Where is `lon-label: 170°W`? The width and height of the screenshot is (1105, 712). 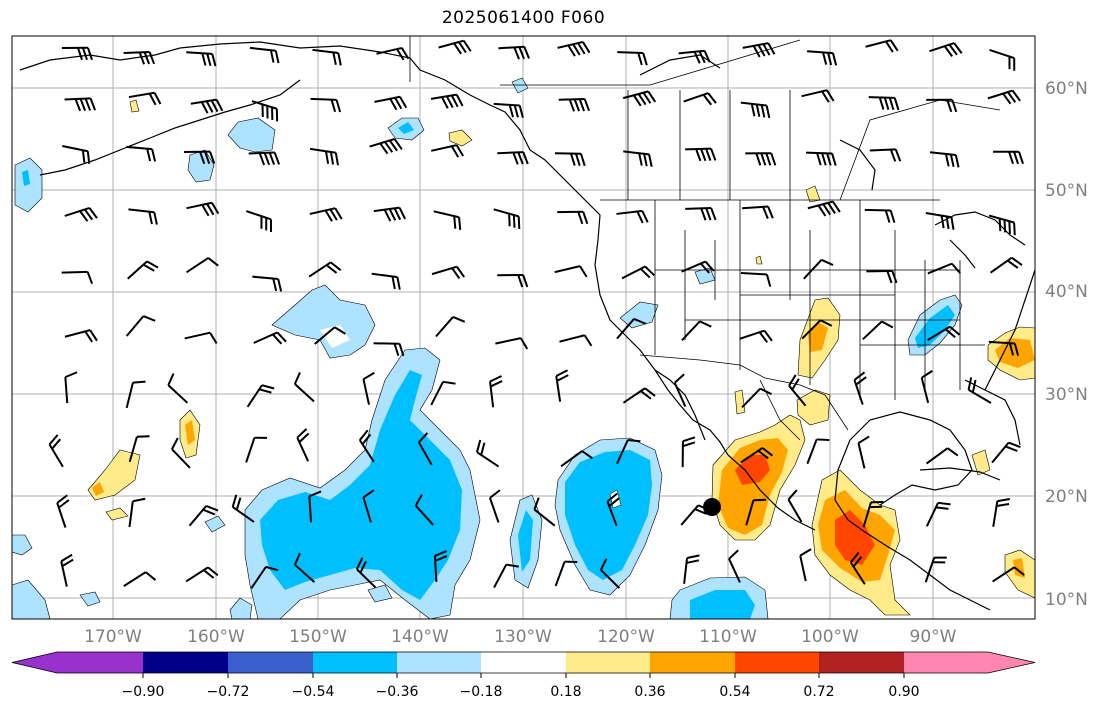 lon-label: 170°W is located at coordinates (113, 637).